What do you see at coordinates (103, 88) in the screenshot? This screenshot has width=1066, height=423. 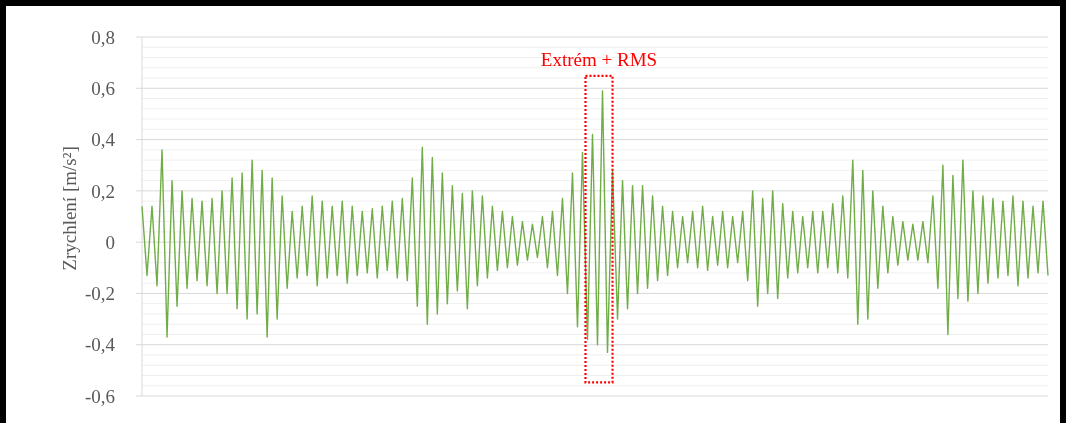 I see `y-tick-label: 0,6` at bounding box center [103, 88].